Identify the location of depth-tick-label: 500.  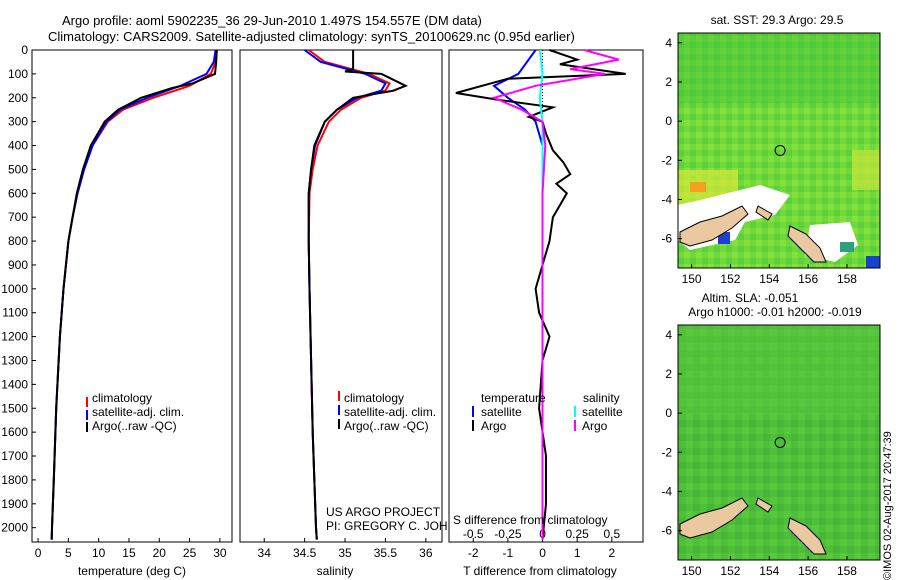
(18, 169).